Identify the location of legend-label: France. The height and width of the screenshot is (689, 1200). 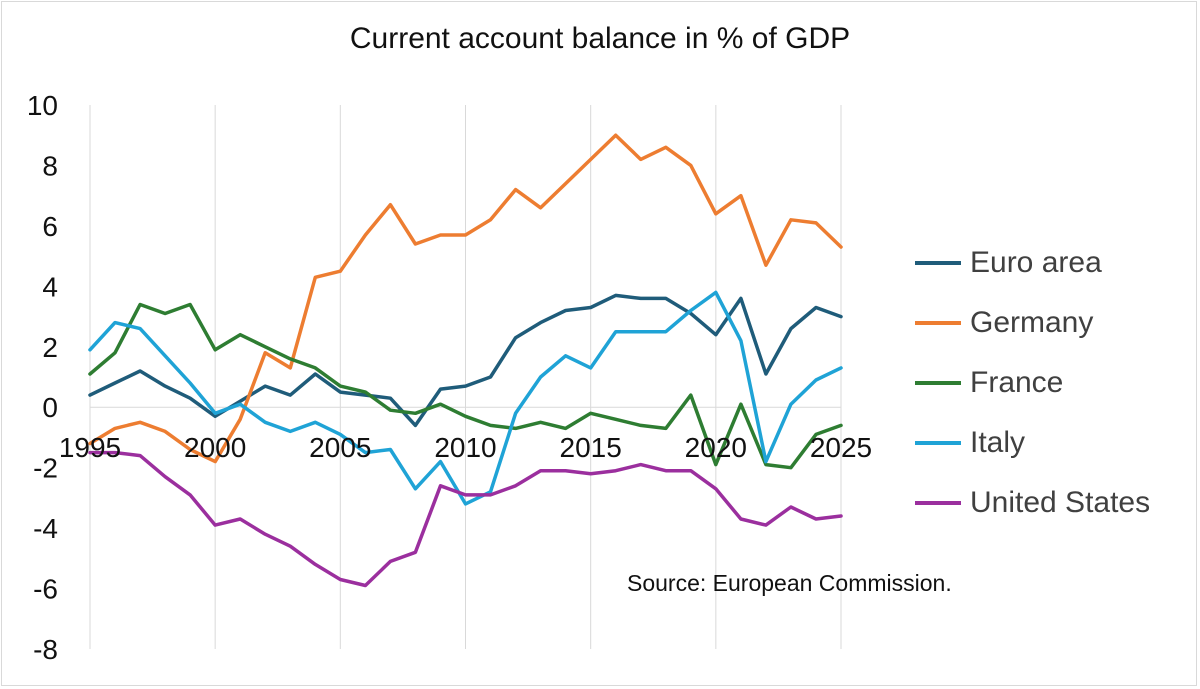
(1017, 382).